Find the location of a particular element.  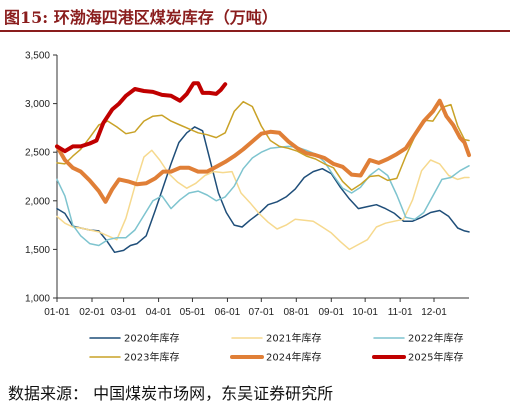

x-tick-label: 05-01 is located at coordinates (193, 312).